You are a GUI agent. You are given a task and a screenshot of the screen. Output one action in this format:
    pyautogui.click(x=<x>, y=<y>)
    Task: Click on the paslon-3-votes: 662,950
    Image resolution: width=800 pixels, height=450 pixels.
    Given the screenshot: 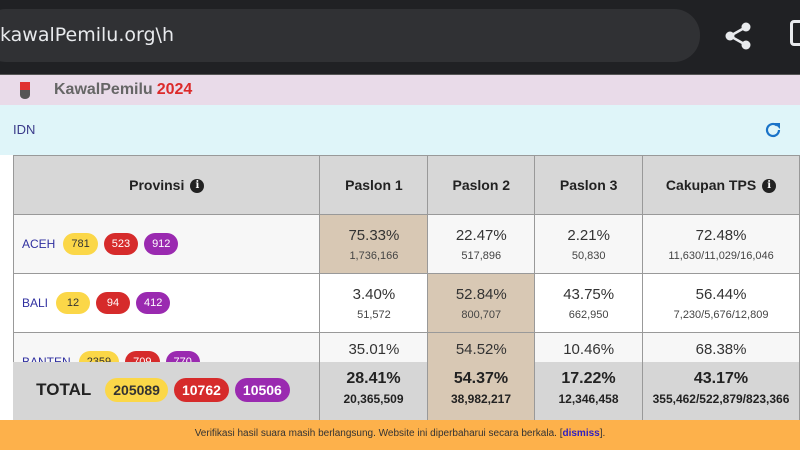 What is the action you would take?
    pyautogui.click(x=588, y=314)
    